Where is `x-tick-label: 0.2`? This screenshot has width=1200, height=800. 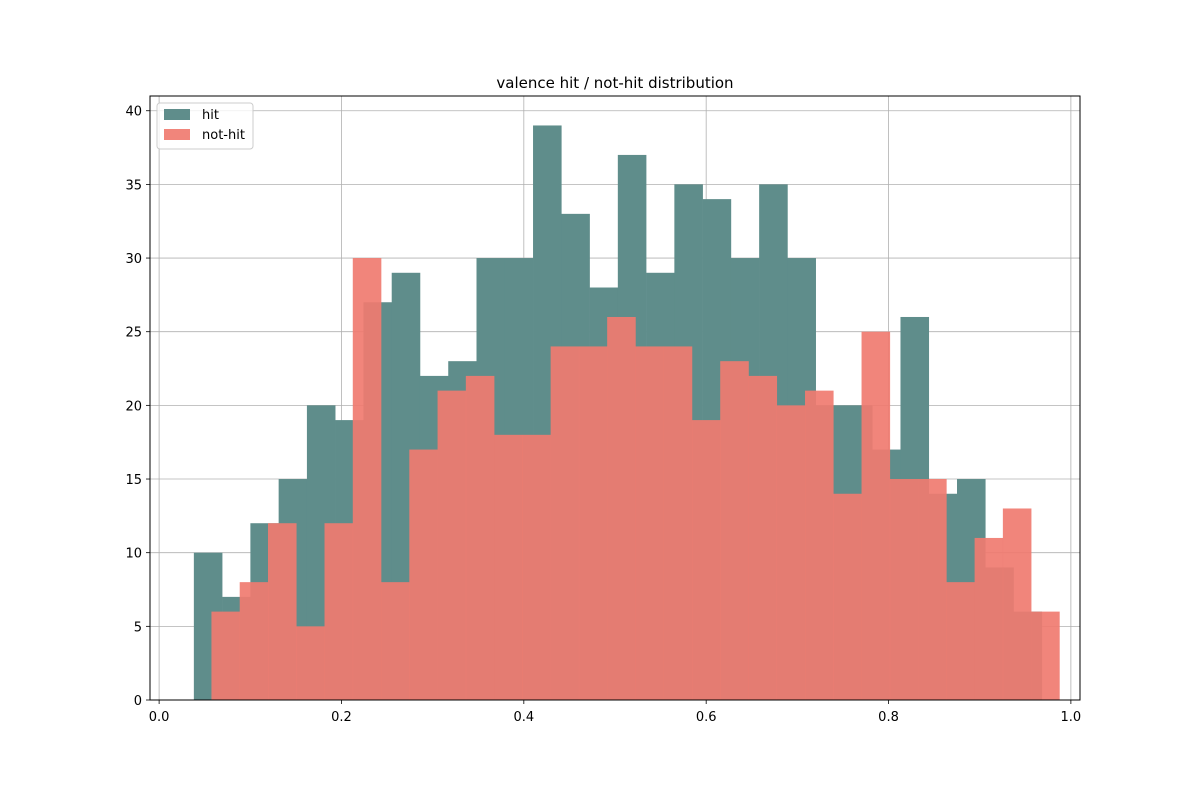
x-tick-label: 0.2 is located at coordinates (341, 717).